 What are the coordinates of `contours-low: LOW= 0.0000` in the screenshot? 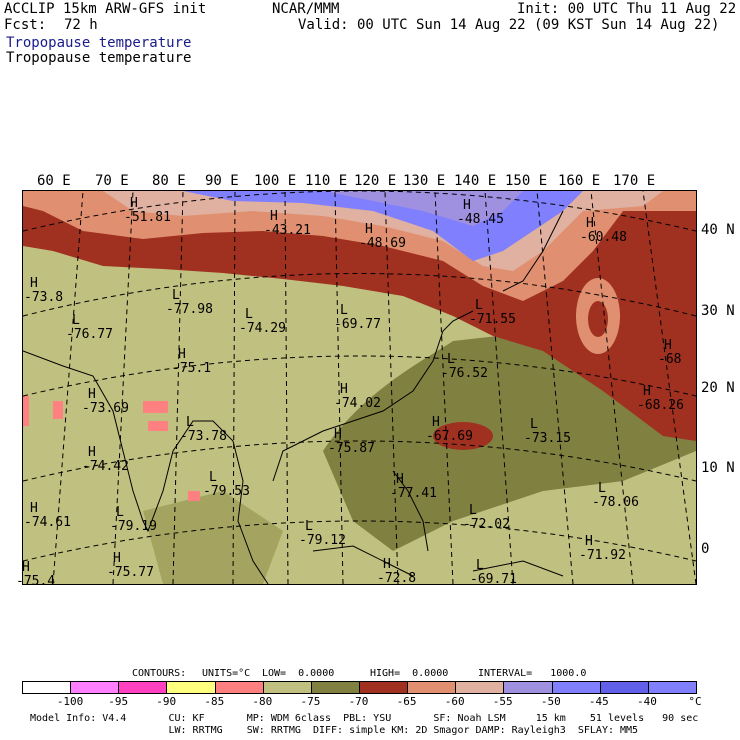 It's located at (298, 673).